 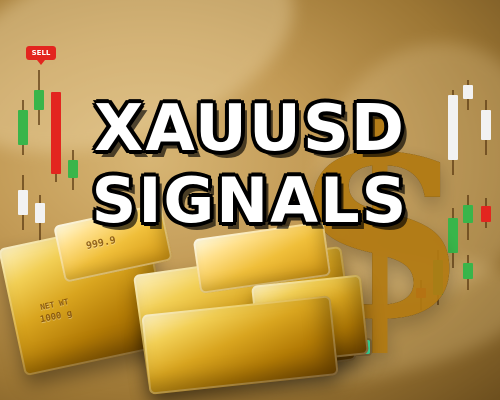 I want to click on price-tag-text: SELL, so click(x=41, y=53).